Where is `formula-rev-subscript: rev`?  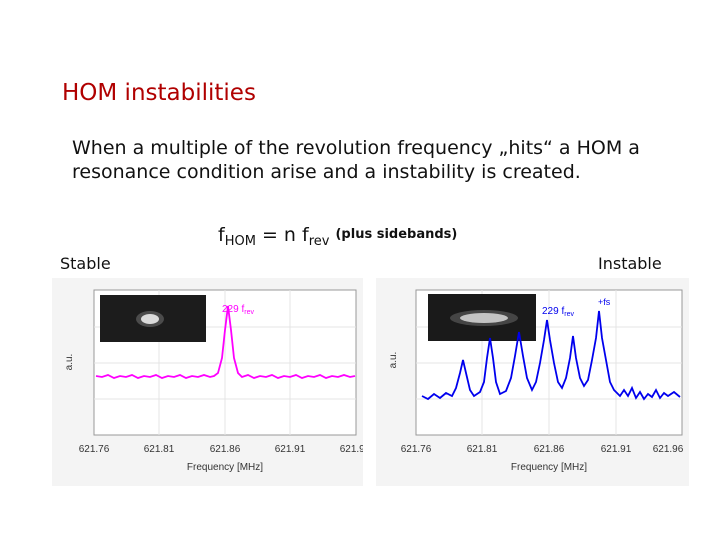
formula-rev-subscript: rev is located at coordinates (319, 241).